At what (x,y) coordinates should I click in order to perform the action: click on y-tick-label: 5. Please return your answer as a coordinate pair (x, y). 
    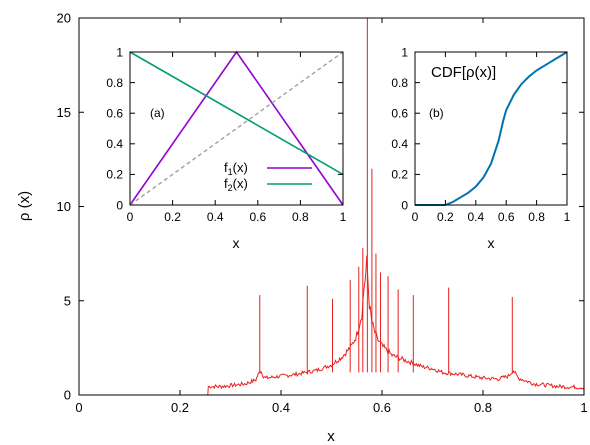
    Looking at the image, I should click on (67, 300).